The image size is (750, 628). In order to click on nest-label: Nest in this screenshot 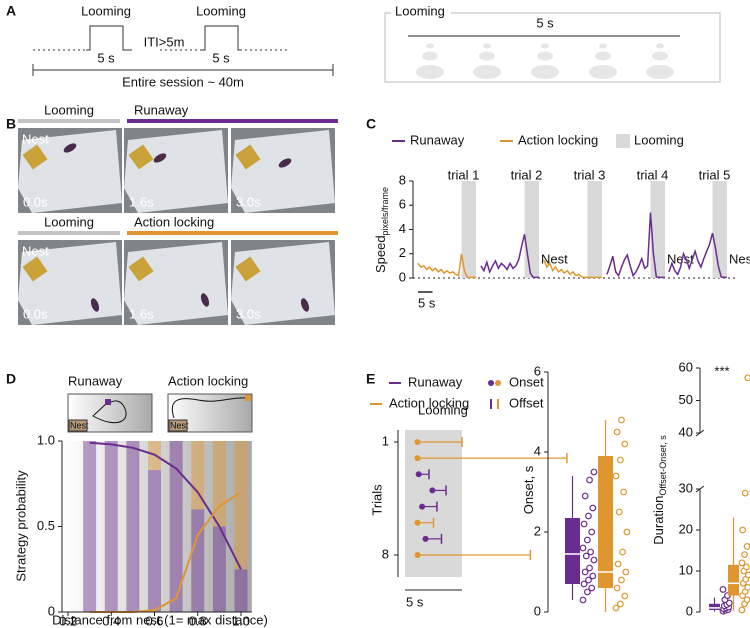, I will do `click(35, 250)`.